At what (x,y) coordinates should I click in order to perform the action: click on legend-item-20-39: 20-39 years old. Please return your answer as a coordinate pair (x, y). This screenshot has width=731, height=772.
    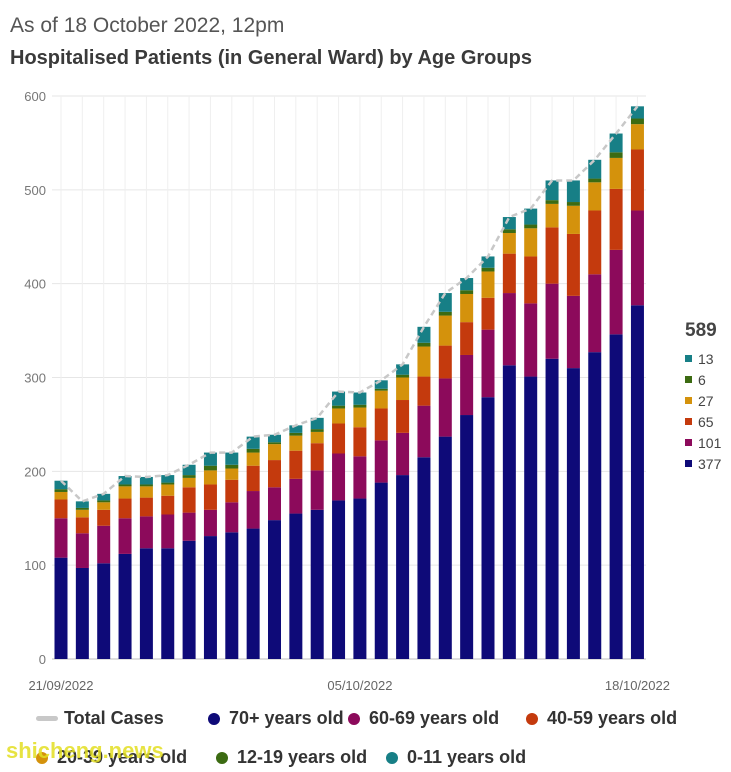
    Looking at the image, I should click on (111, 757).